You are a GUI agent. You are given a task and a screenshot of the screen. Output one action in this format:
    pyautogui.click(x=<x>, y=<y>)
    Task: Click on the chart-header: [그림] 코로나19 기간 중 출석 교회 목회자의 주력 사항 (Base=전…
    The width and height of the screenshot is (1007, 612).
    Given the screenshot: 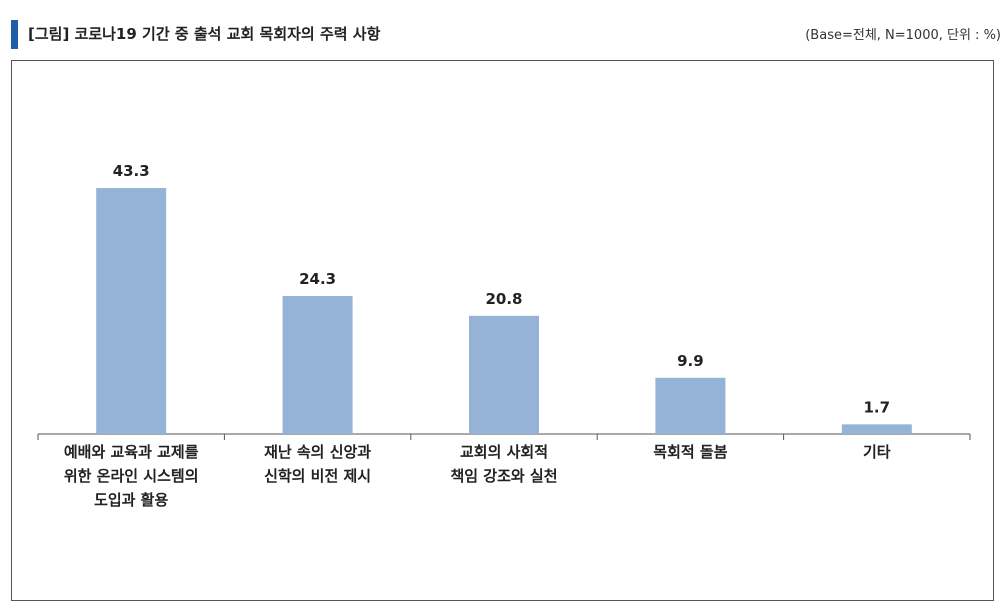 What is the action you would take?
    pyautogui.click(x=503, y=26)
    